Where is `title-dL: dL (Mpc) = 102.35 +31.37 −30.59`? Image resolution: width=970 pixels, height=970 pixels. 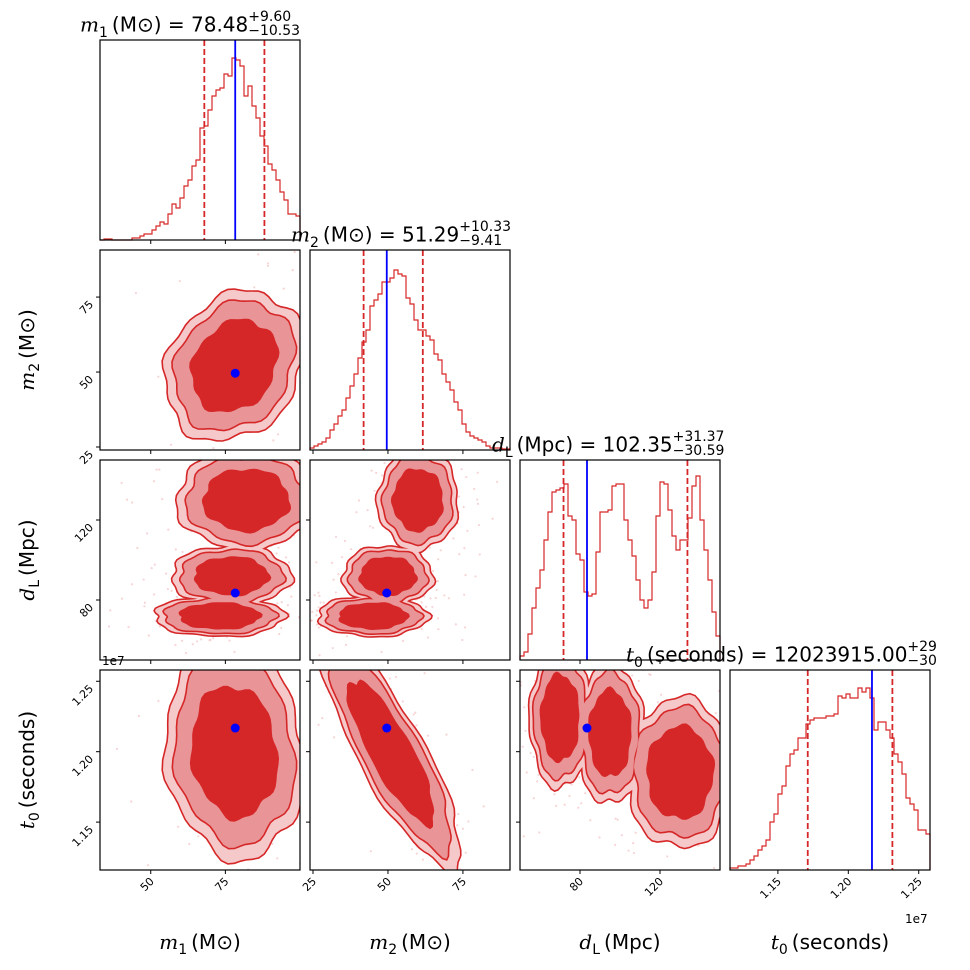 title-dL: dL (Mpc) = 102.35 +31.37 −30.59 is located at coordinates (608, 445).